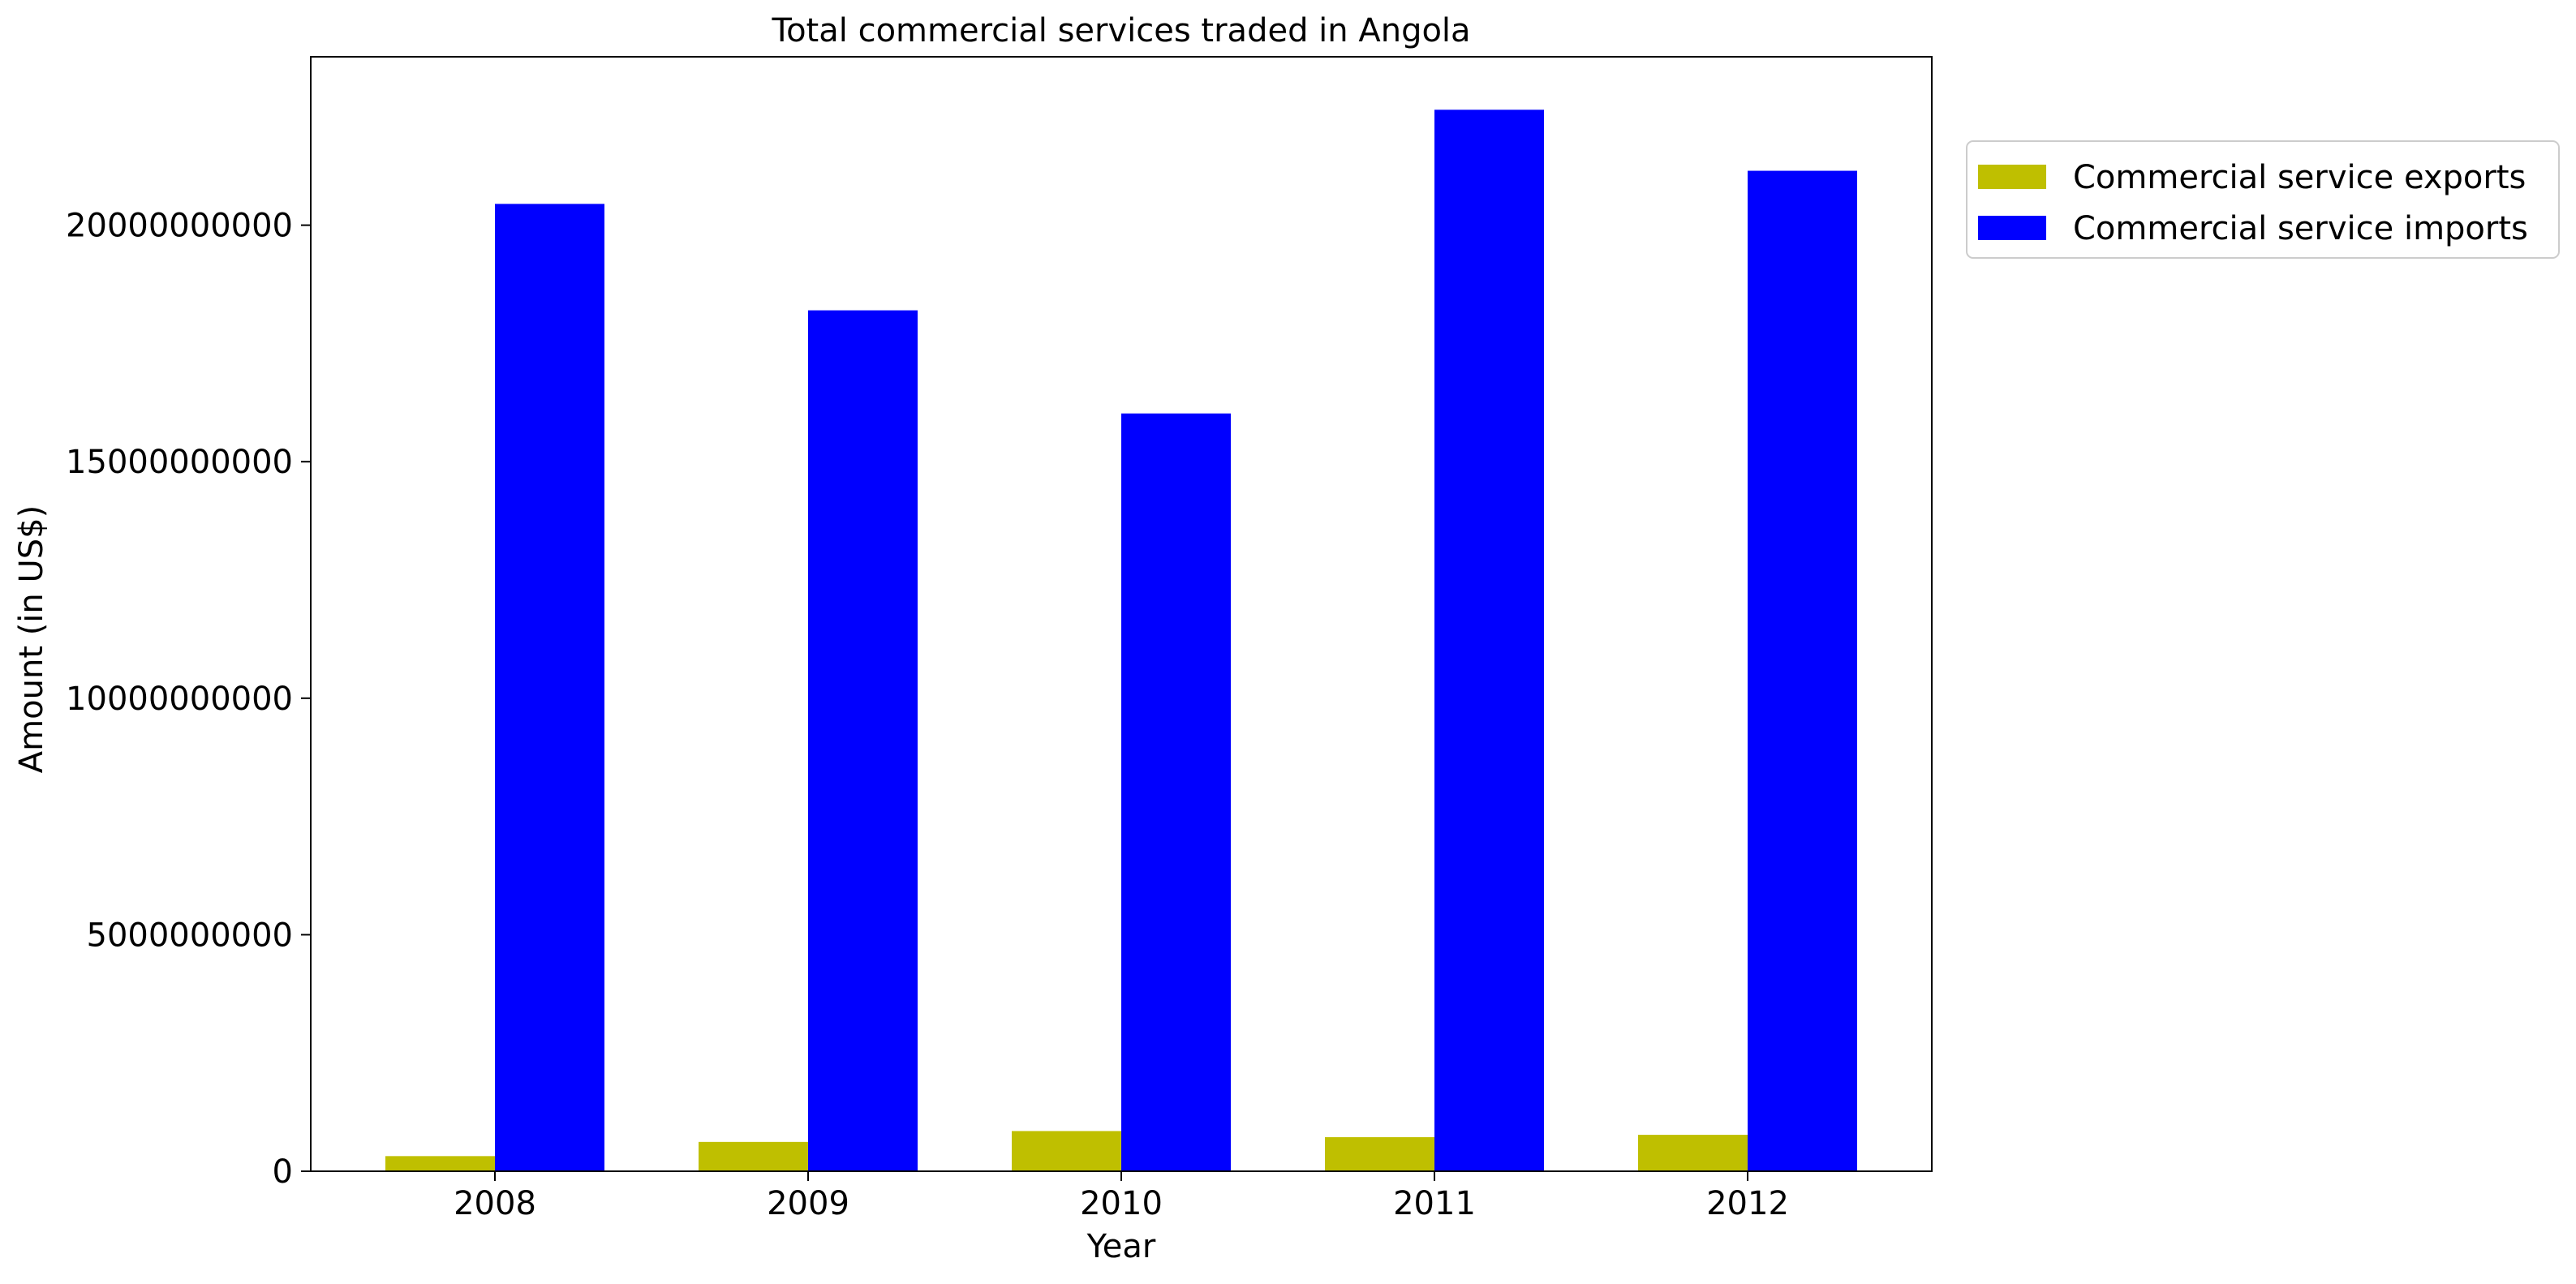 The height and width of the screenshot is (1284, 2576). What do you see at coordinates (1693, 1153) in the screenshot?
I see `export-bar-2012` at bounding box center [1693, 1153].